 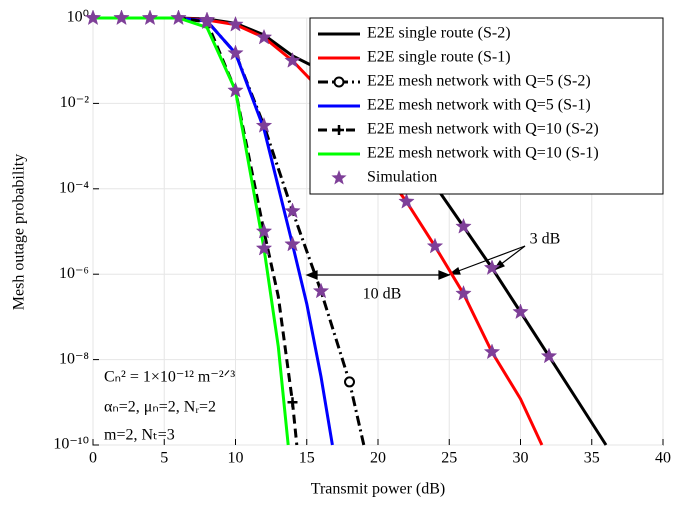 What do you see at coordinates (169, 377) in the screenshot?
I see `parameter: Cₙ² = 1×10⁻¹² m⁻²ᐟ³` at bounding box center [169, 377].